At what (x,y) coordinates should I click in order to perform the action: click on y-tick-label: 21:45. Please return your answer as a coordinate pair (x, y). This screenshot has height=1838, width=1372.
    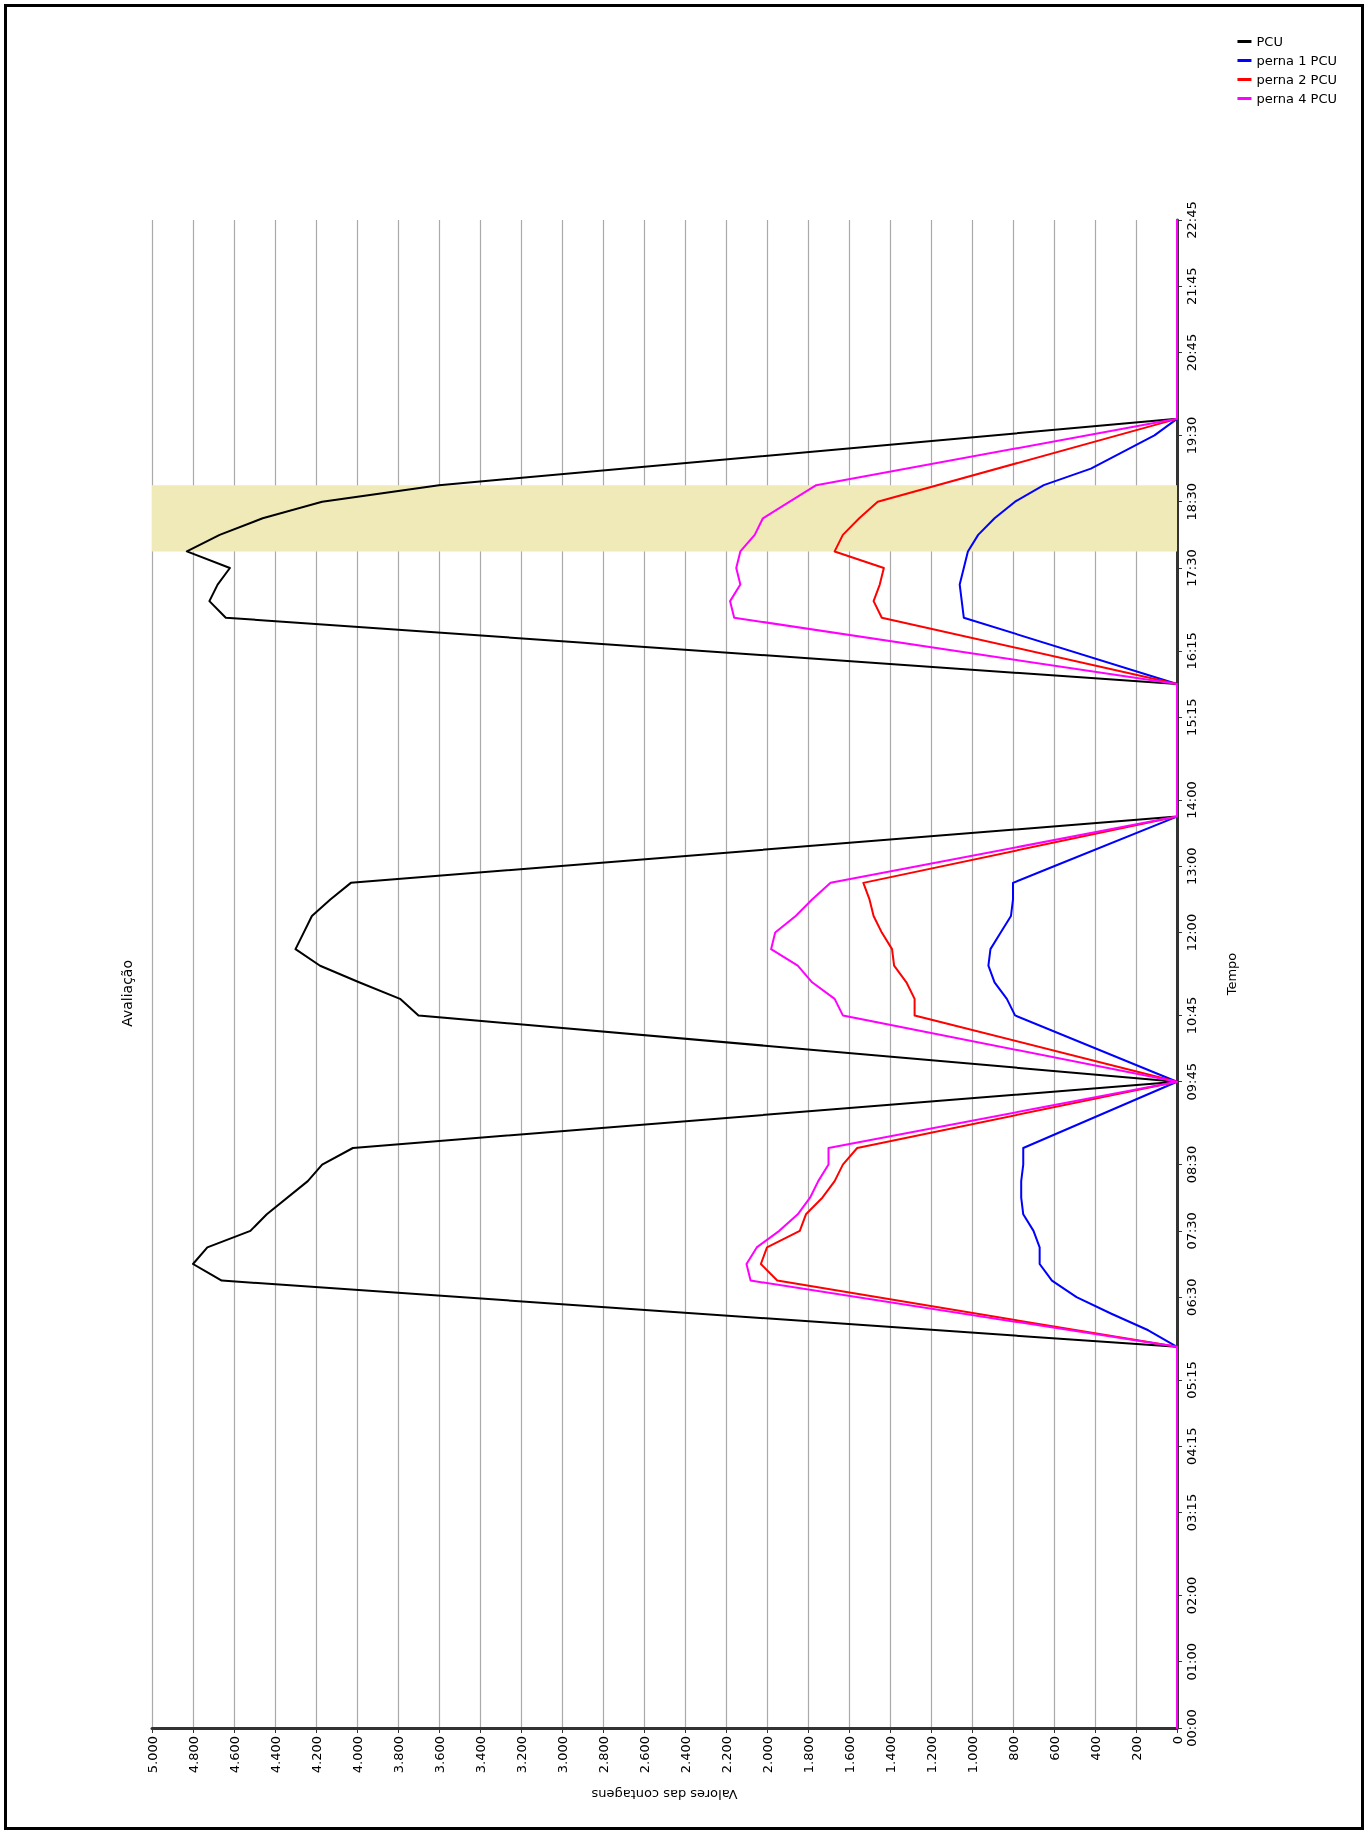
    Looking at the image, I should click on (1191, 286).